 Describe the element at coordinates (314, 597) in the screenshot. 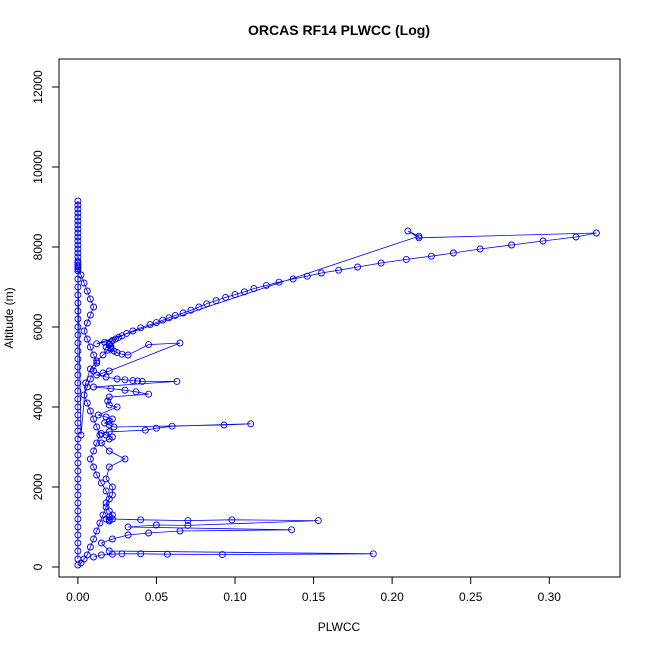

I see `x-tick-label: 0.15` at that location.